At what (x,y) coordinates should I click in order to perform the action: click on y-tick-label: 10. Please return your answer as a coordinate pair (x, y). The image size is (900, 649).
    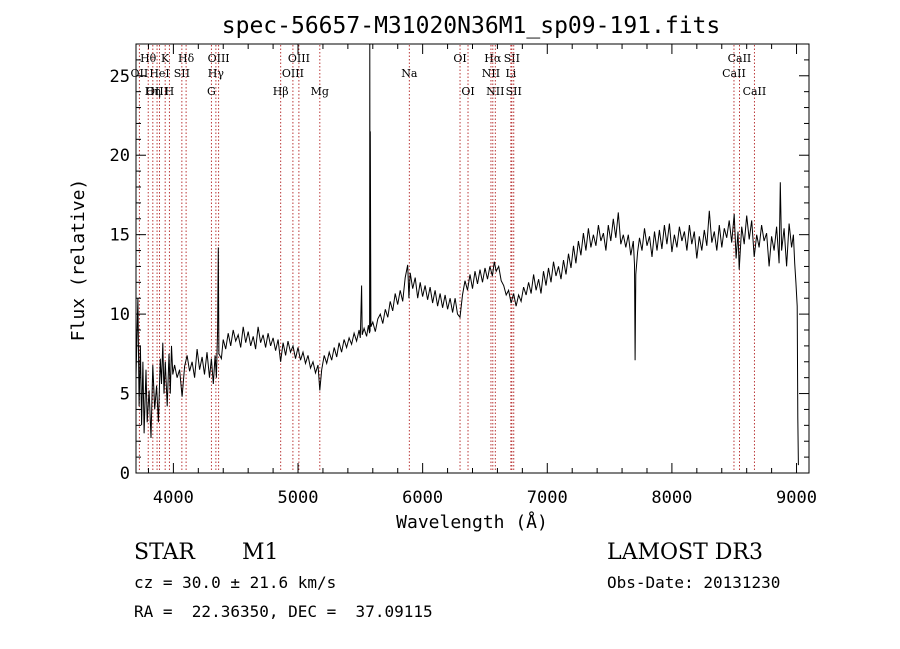
    Looking at the image, I should click on (120, 315).